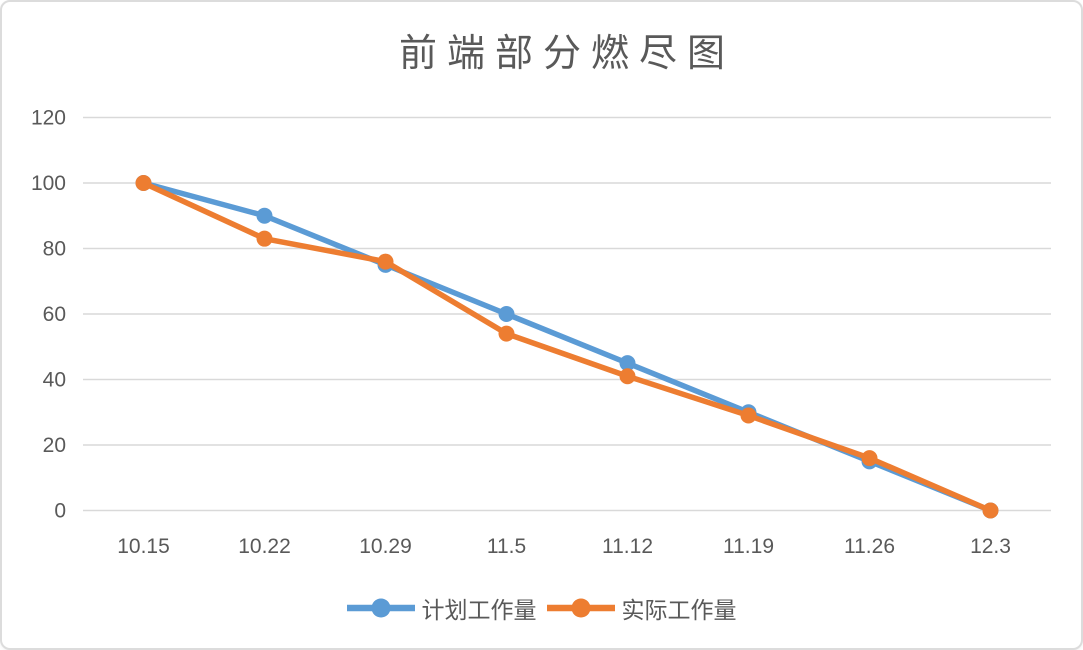 The image size is (1083, 650). Describe the element at coordinates (54, 314) in the screenshot. I see `y-tick-label: 60` at that location.